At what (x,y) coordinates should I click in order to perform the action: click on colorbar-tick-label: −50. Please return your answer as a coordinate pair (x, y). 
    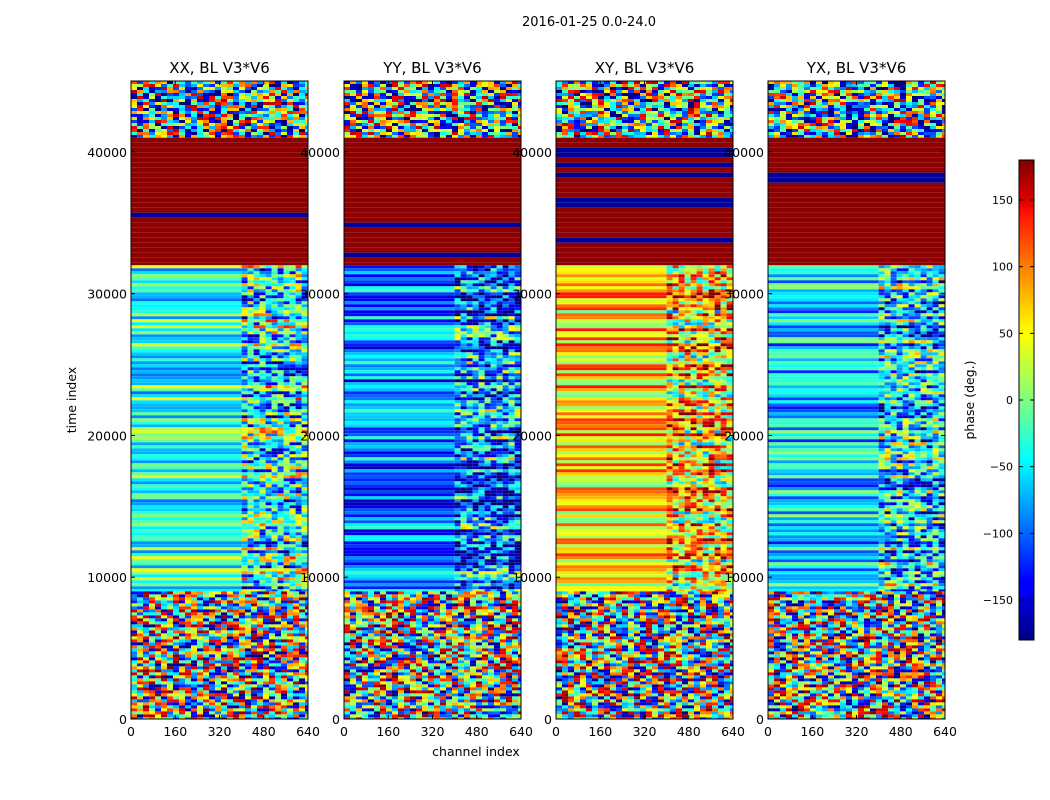
    Looking at the image, I should click on (1001, 467).